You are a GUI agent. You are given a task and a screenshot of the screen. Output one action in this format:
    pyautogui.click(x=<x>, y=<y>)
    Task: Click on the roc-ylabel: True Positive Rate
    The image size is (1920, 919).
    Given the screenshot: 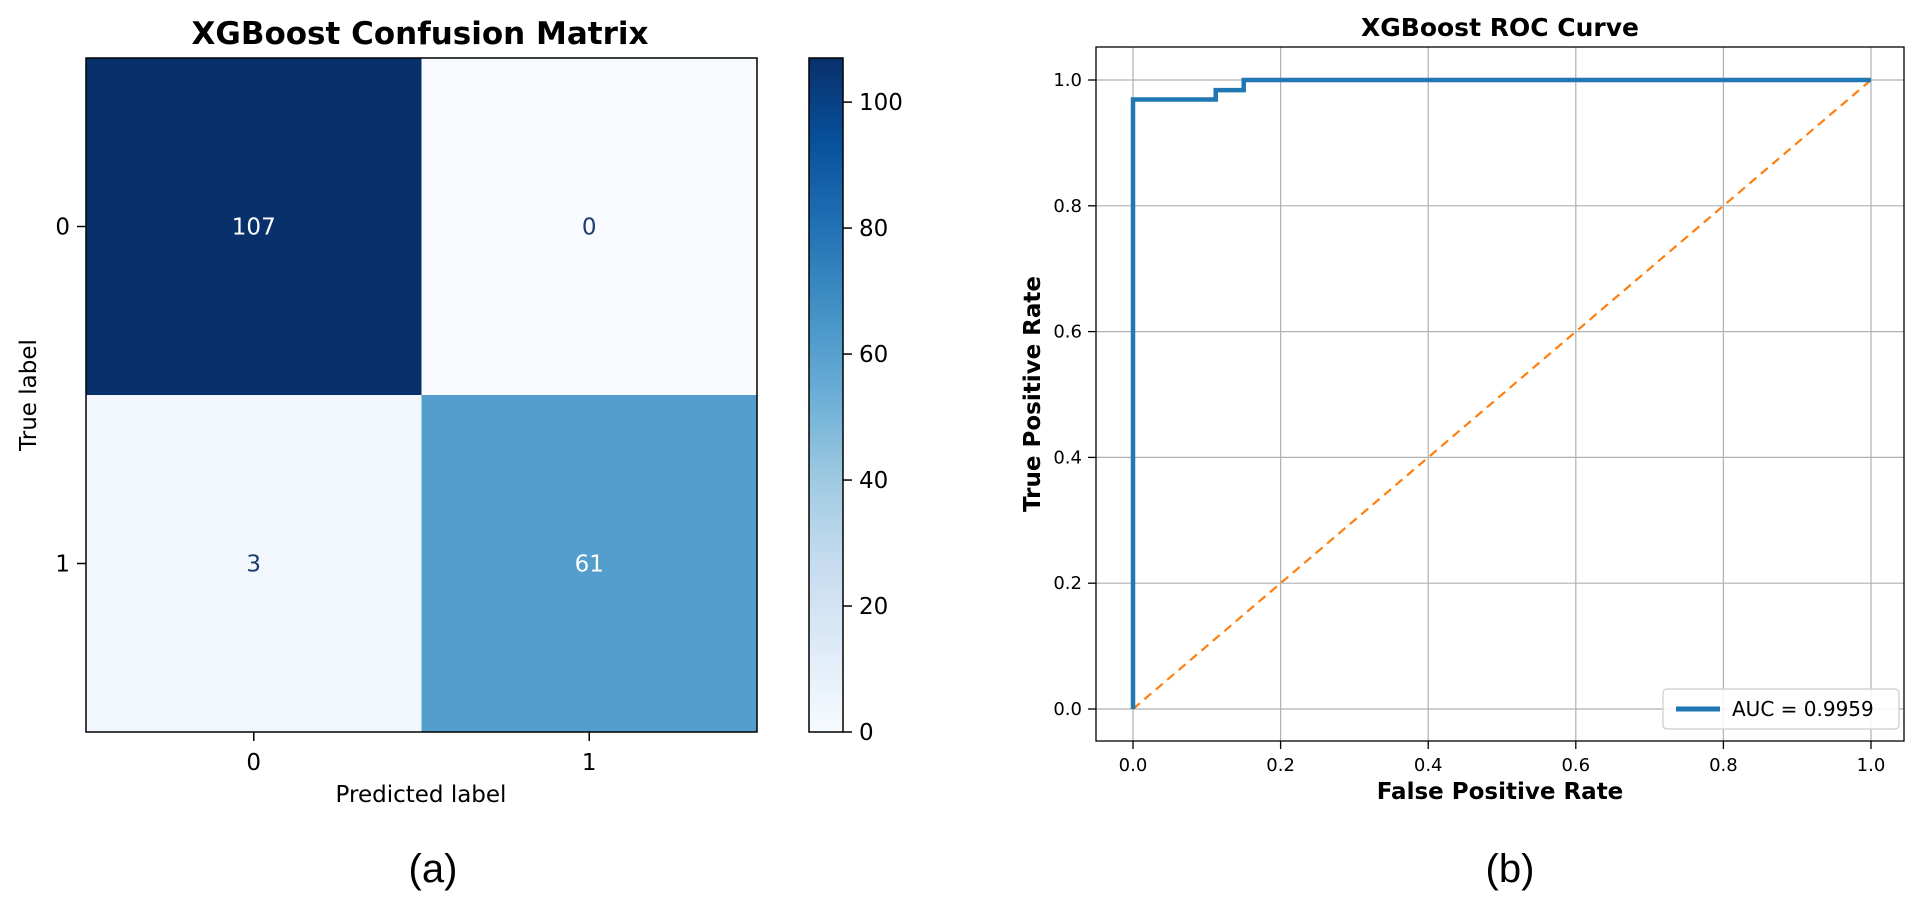 What is the action you would take?
    pyautogui.click(x=1033, y=394)
    